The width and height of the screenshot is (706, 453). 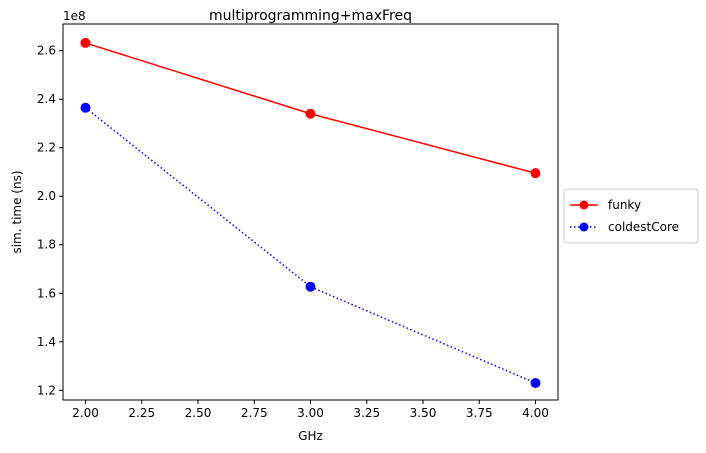 What do you see at coordinates (50, 220) in the screenshot?
I see `y-axis: 1.2 1.4 1.6 1.8 2.0 2.2 2.4 2.6` at bounding box center [50, 220].